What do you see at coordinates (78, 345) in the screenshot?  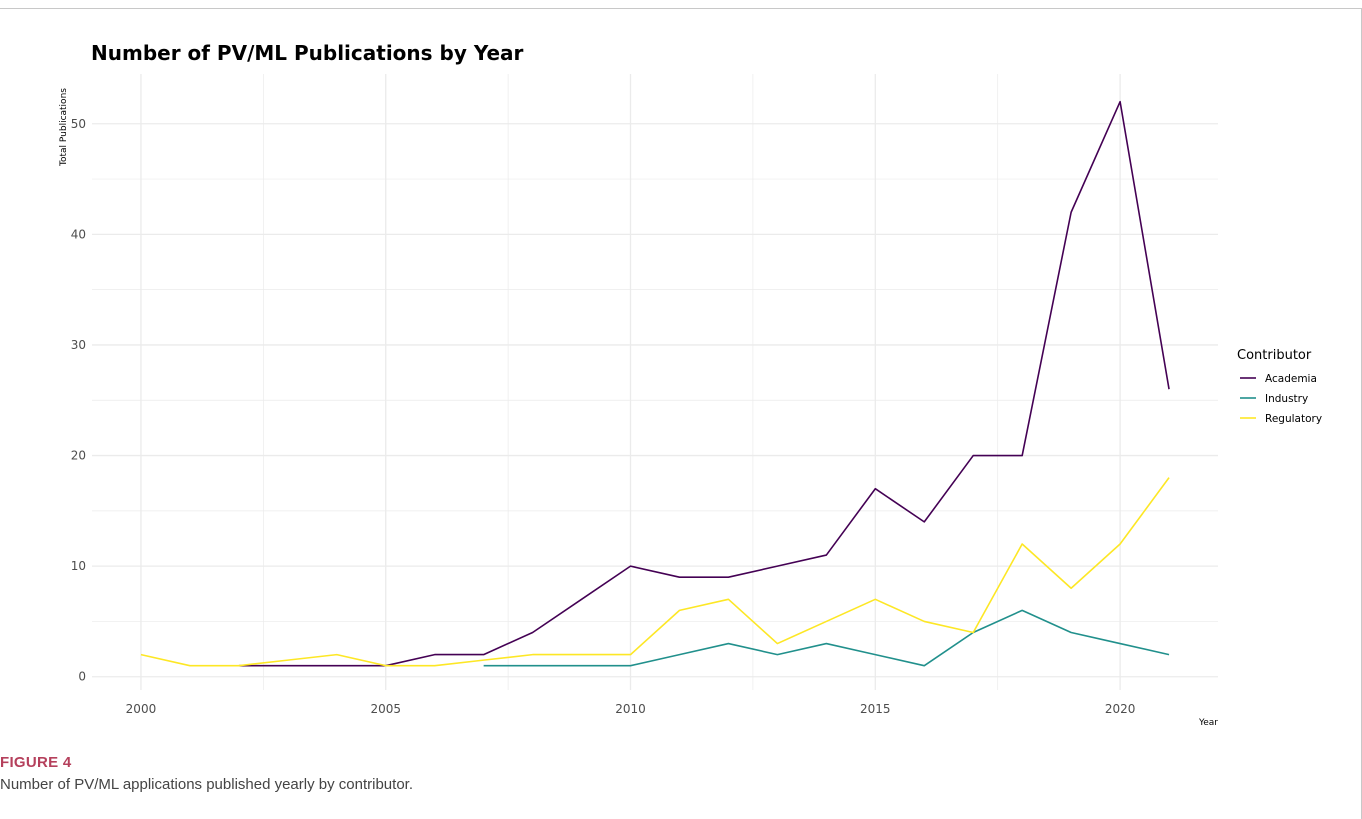 I see `y-tick-label: 30` at bounding box center [78, 345].